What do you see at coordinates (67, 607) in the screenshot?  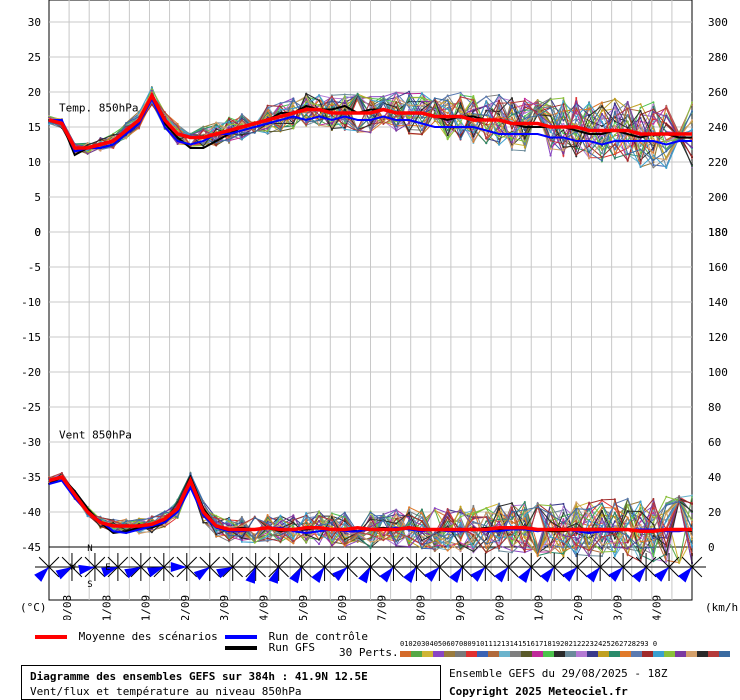 I see `x-tick-label: 30/08` at bounding box center [67, 607].